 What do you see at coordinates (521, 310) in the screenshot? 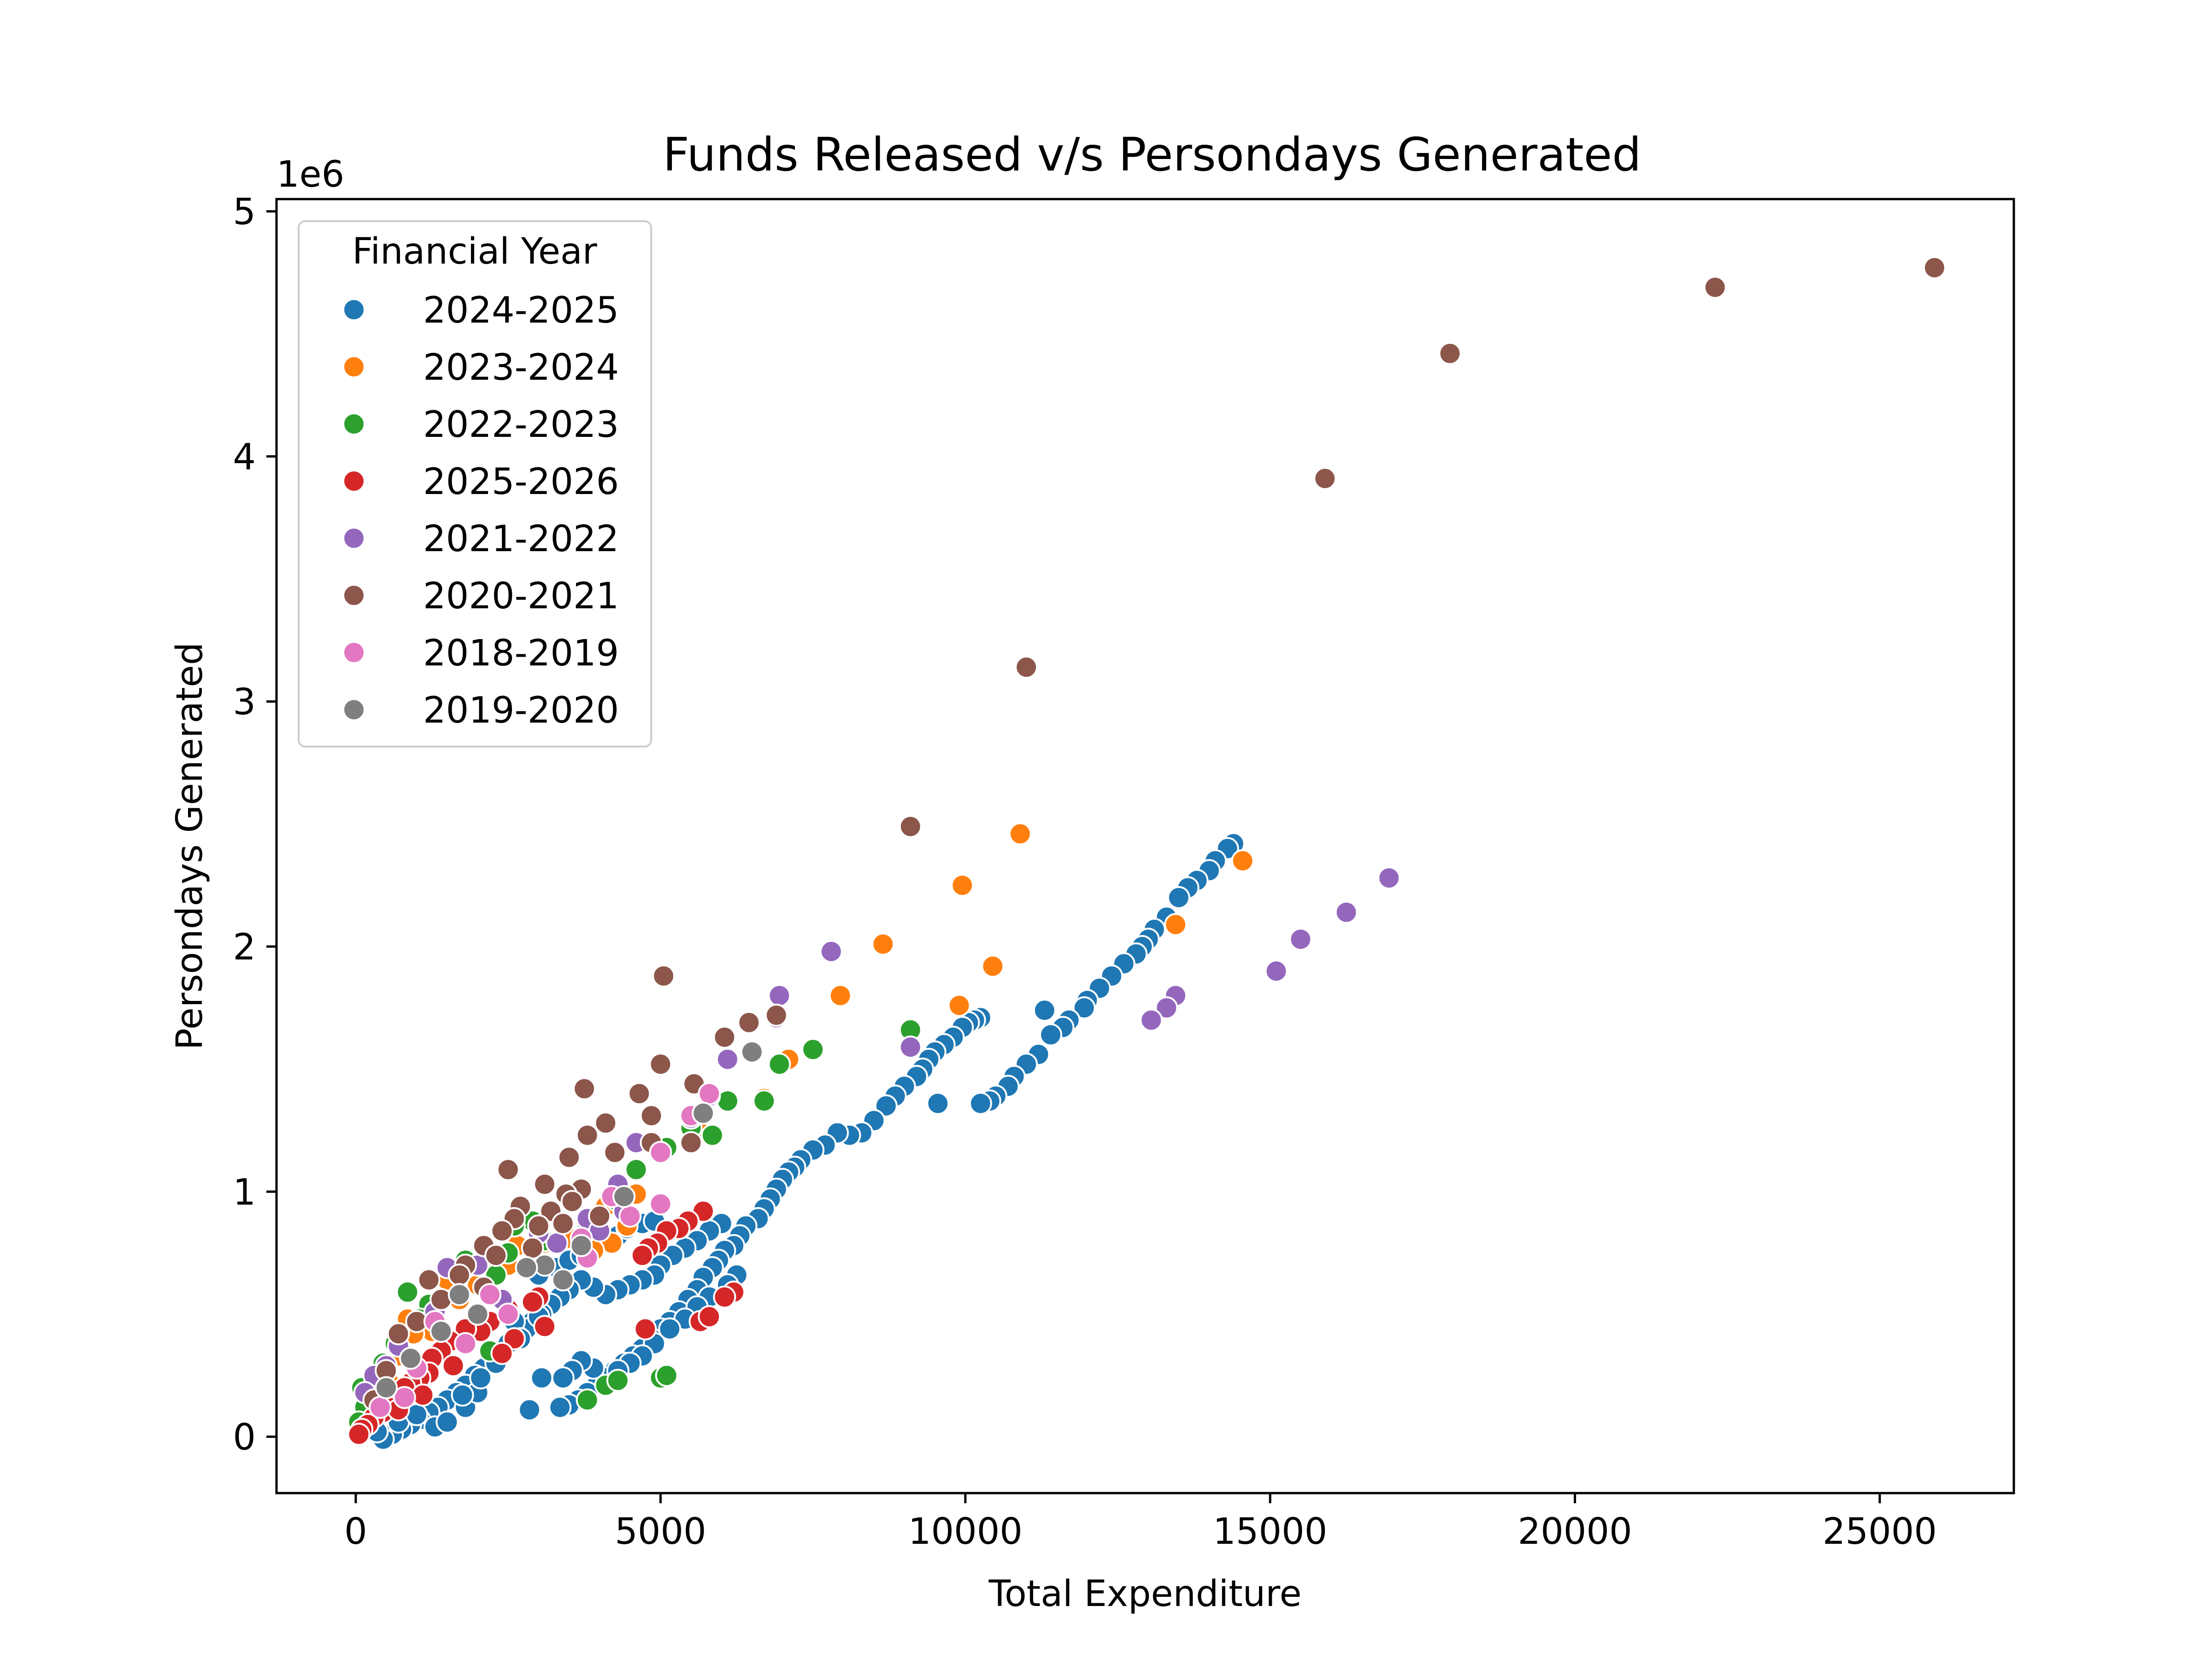
I see `legend-label: 2024-2025` at bounding box center [521, 310].